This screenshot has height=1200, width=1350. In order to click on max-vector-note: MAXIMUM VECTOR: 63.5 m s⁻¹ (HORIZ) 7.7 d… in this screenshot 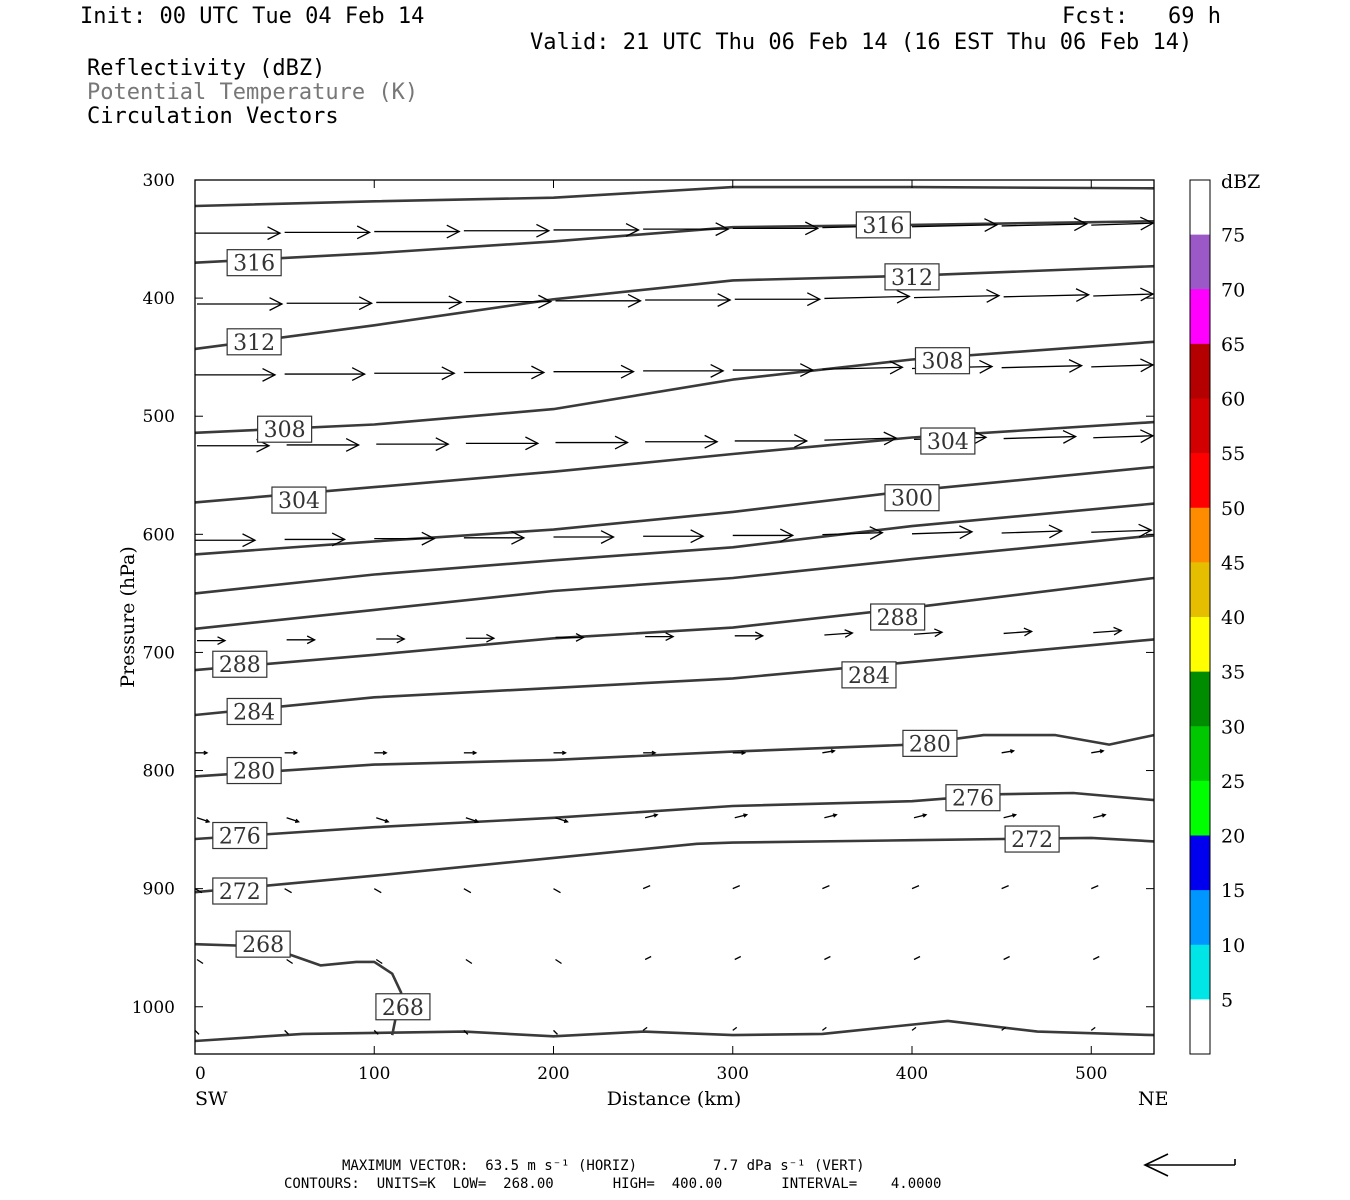, I will do `click(603, 1166)`.